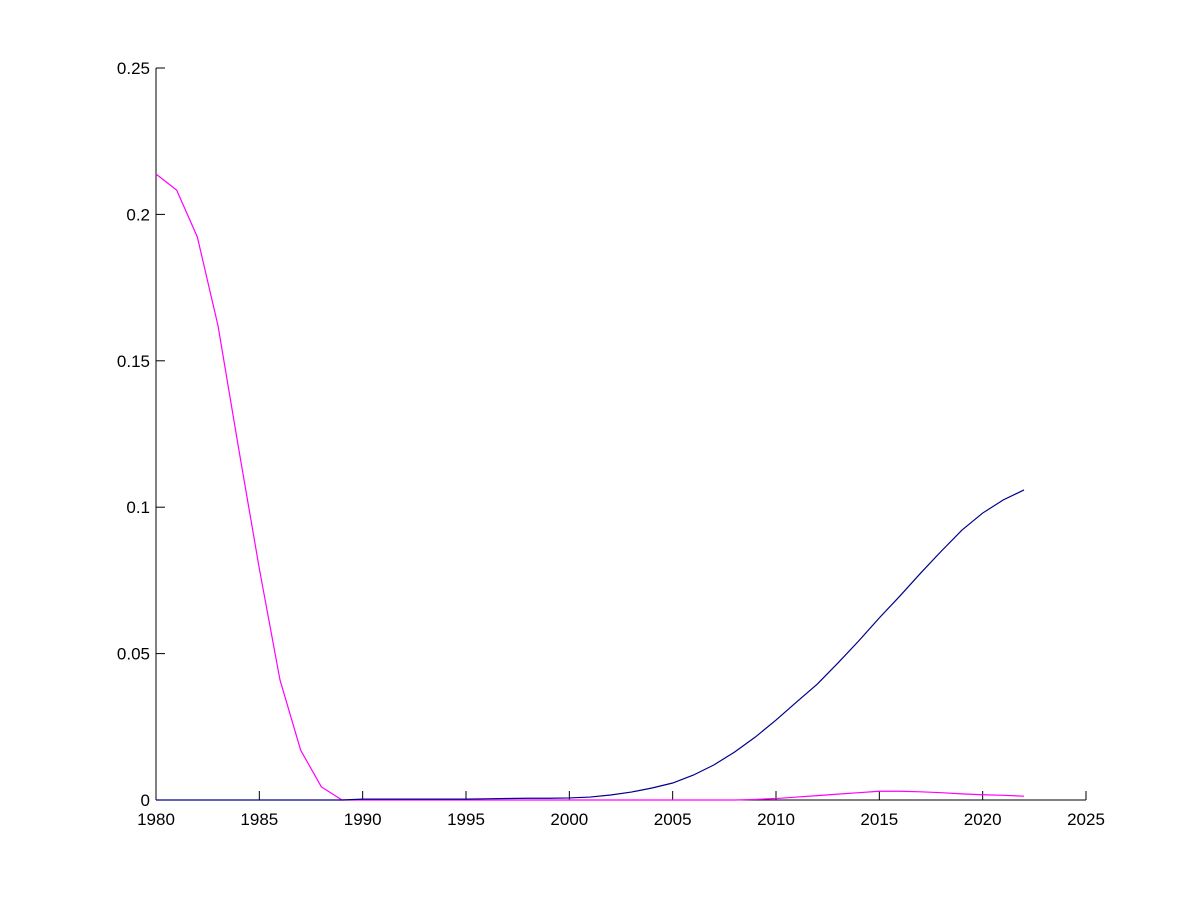  Describe the element at coordinates (138, 507) in the screenshot. I see `y-tick-label: 0.1` at that location.